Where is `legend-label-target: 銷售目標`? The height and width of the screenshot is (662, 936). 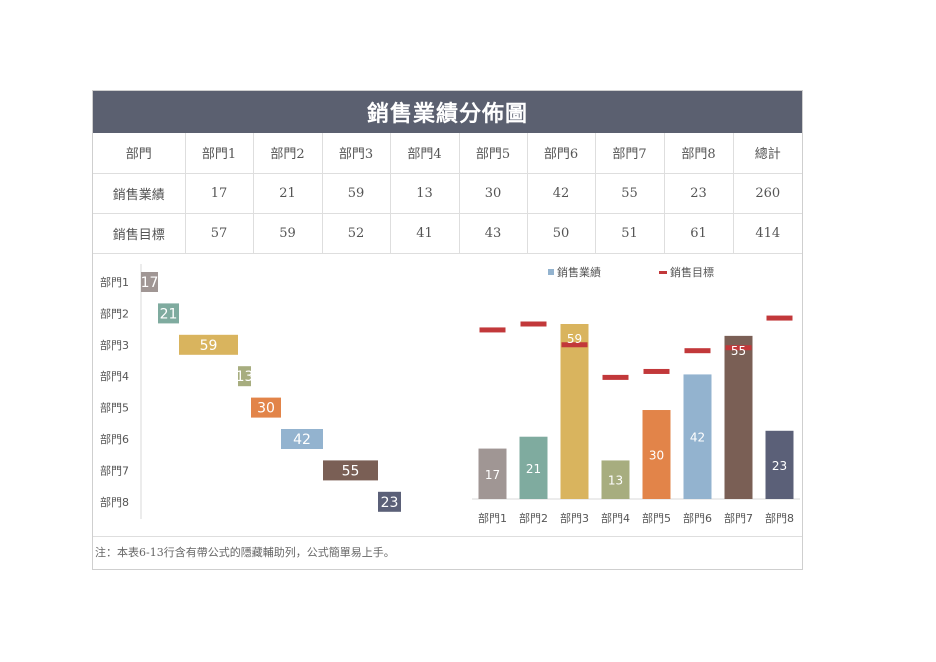 legend-label-target: 銷售目標 is located at coordinates (692, 272).